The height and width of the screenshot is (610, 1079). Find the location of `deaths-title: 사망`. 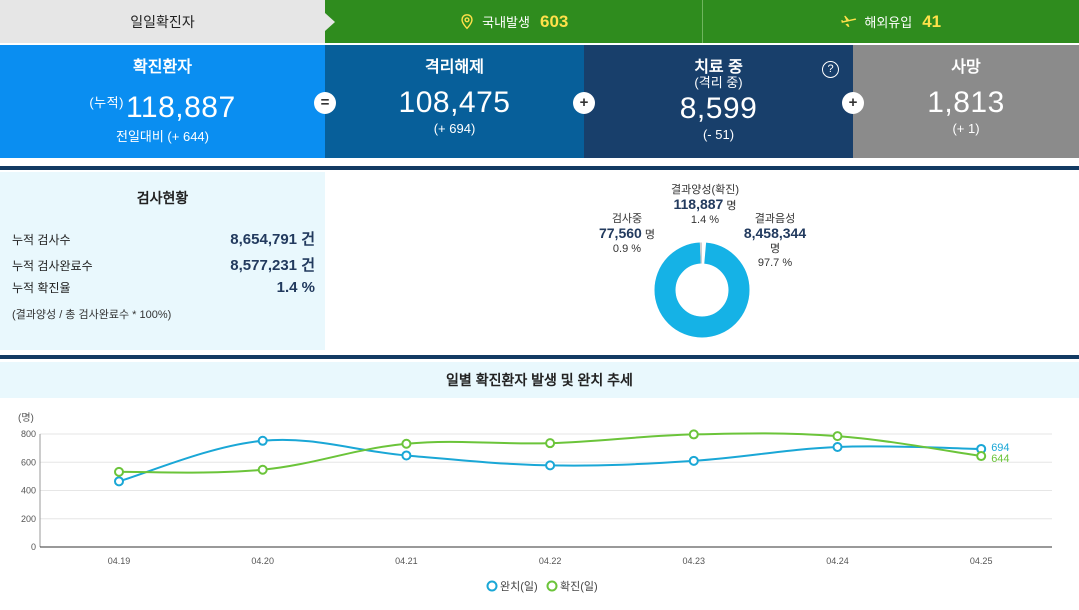

deaths-title: 사망 is located at coordinates (966, 67).